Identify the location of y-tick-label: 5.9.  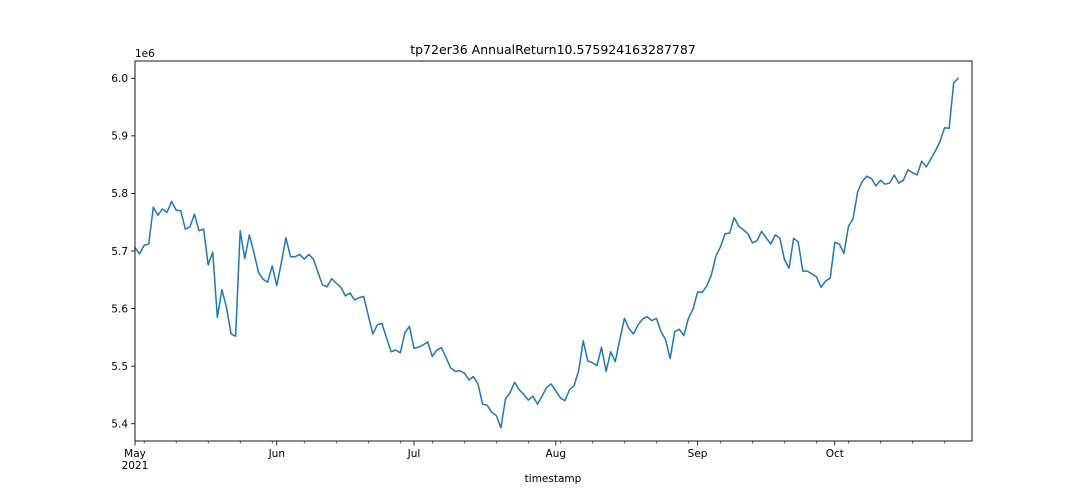
(119, 137).